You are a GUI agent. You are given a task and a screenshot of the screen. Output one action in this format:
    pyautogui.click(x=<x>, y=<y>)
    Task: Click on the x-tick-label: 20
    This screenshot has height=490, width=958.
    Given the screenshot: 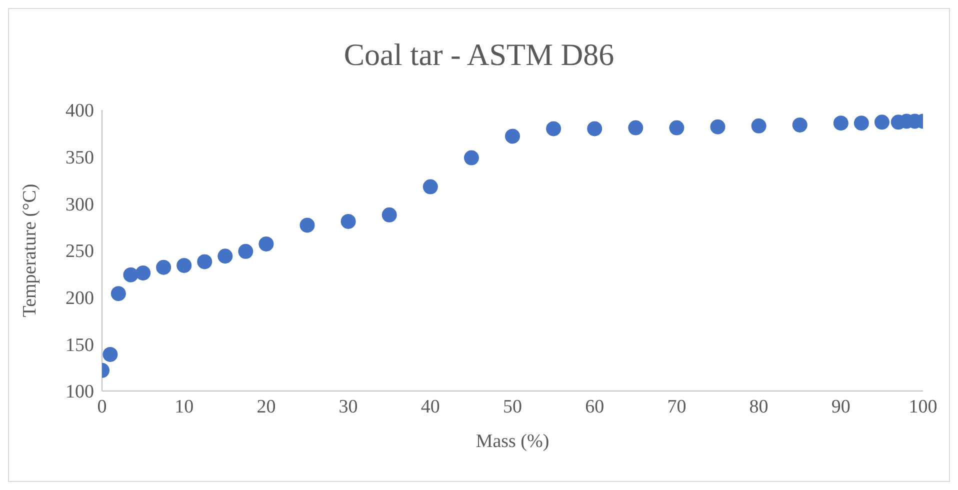 What is the action you would take?
    pyautogui.click(x=266, y=407)
    